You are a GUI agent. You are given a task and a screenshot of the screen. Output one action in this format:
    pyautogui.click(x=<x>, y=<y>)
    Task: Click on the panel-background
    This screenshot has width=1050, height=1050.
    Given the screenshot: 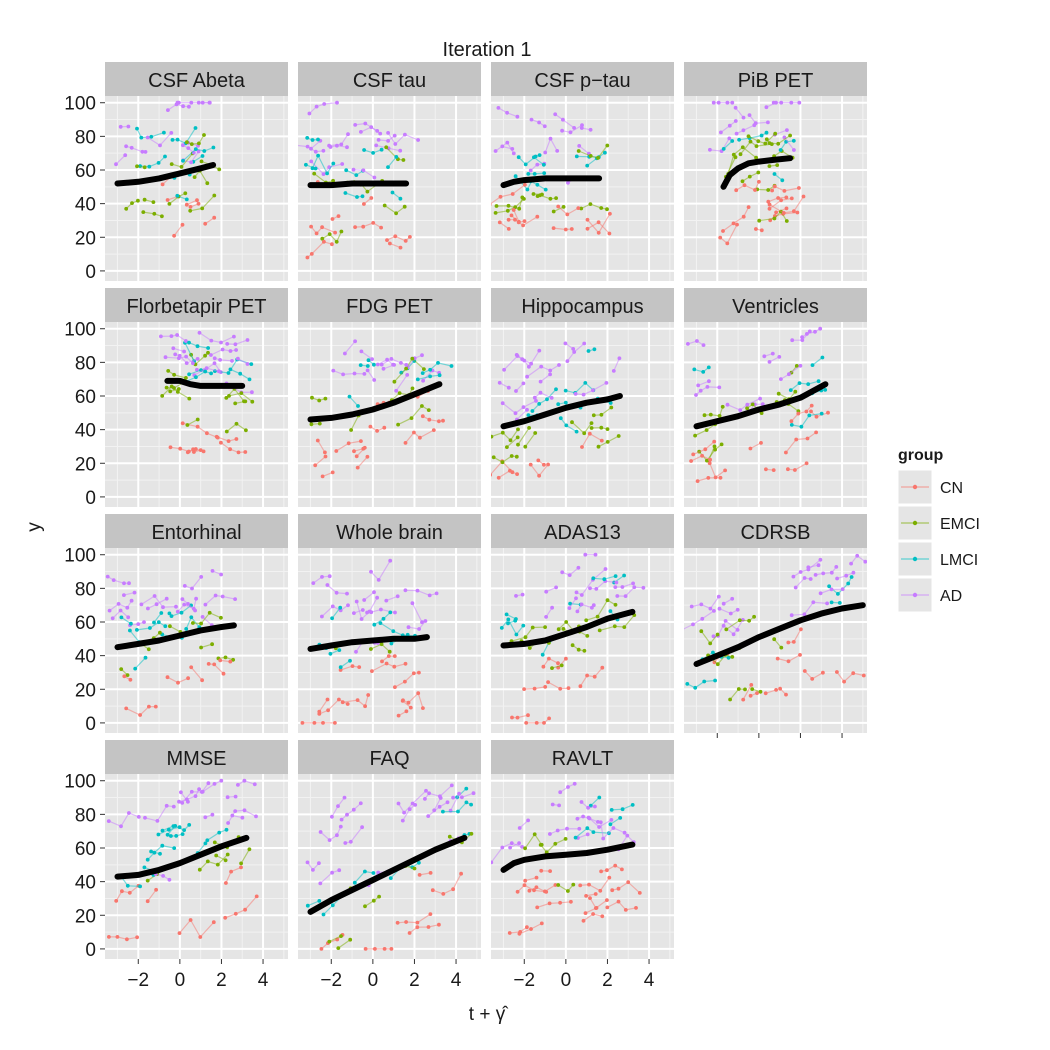 What is the action you would take?
    pyautogui.click(x=196, y=640)
    